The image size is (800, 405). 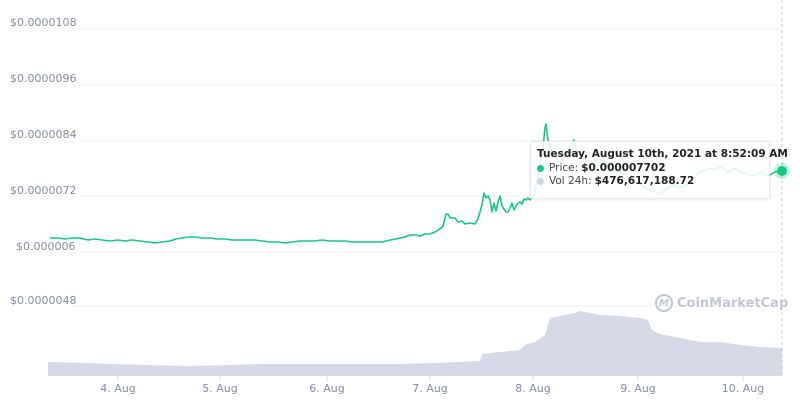 I want to click on volume-series-dot-icon, so click(x=540, y=181).